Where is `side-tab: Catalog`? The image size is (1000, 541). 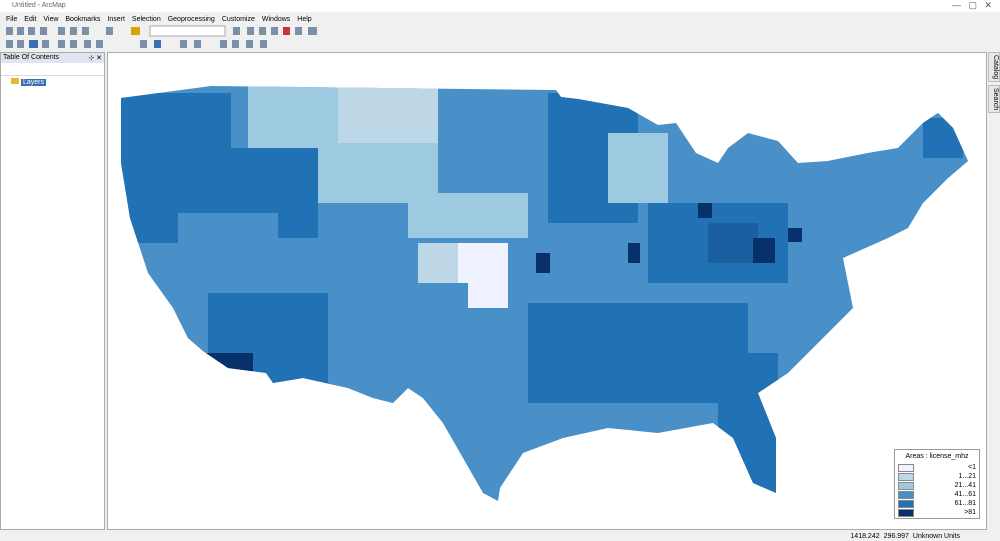
side-tab: Catalog is located at coordinates (994, 67).